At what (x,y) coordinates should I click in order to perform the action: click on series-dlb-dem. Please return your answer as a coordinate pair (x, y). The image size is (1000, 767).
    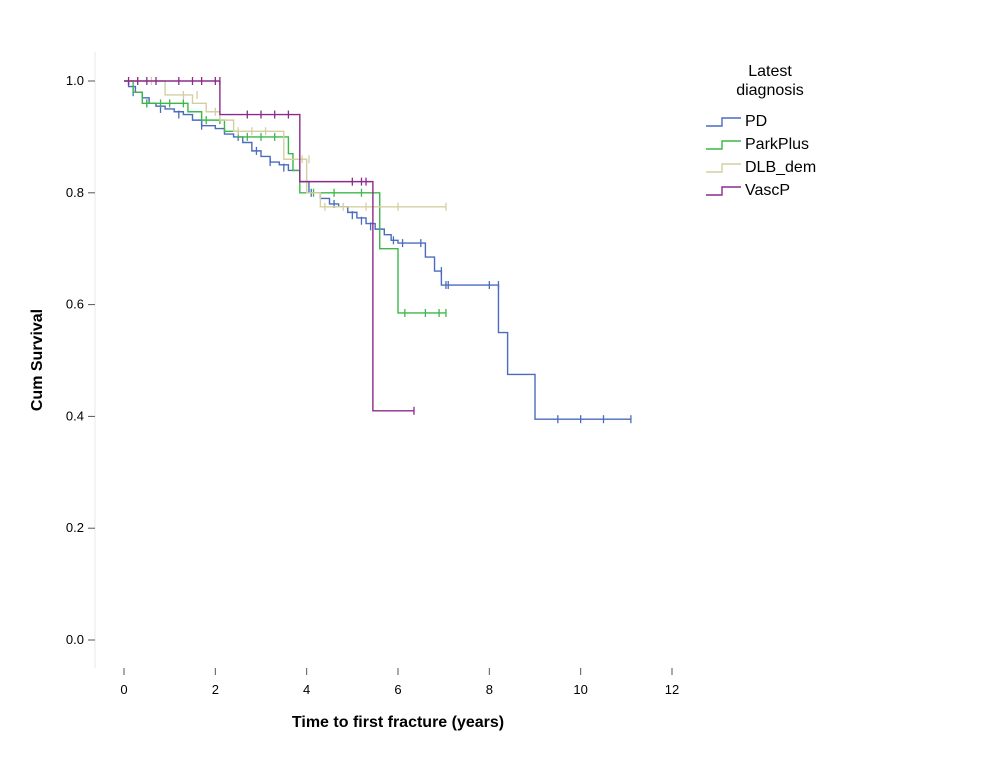
    Looking at the image, I should click on (285, 144).